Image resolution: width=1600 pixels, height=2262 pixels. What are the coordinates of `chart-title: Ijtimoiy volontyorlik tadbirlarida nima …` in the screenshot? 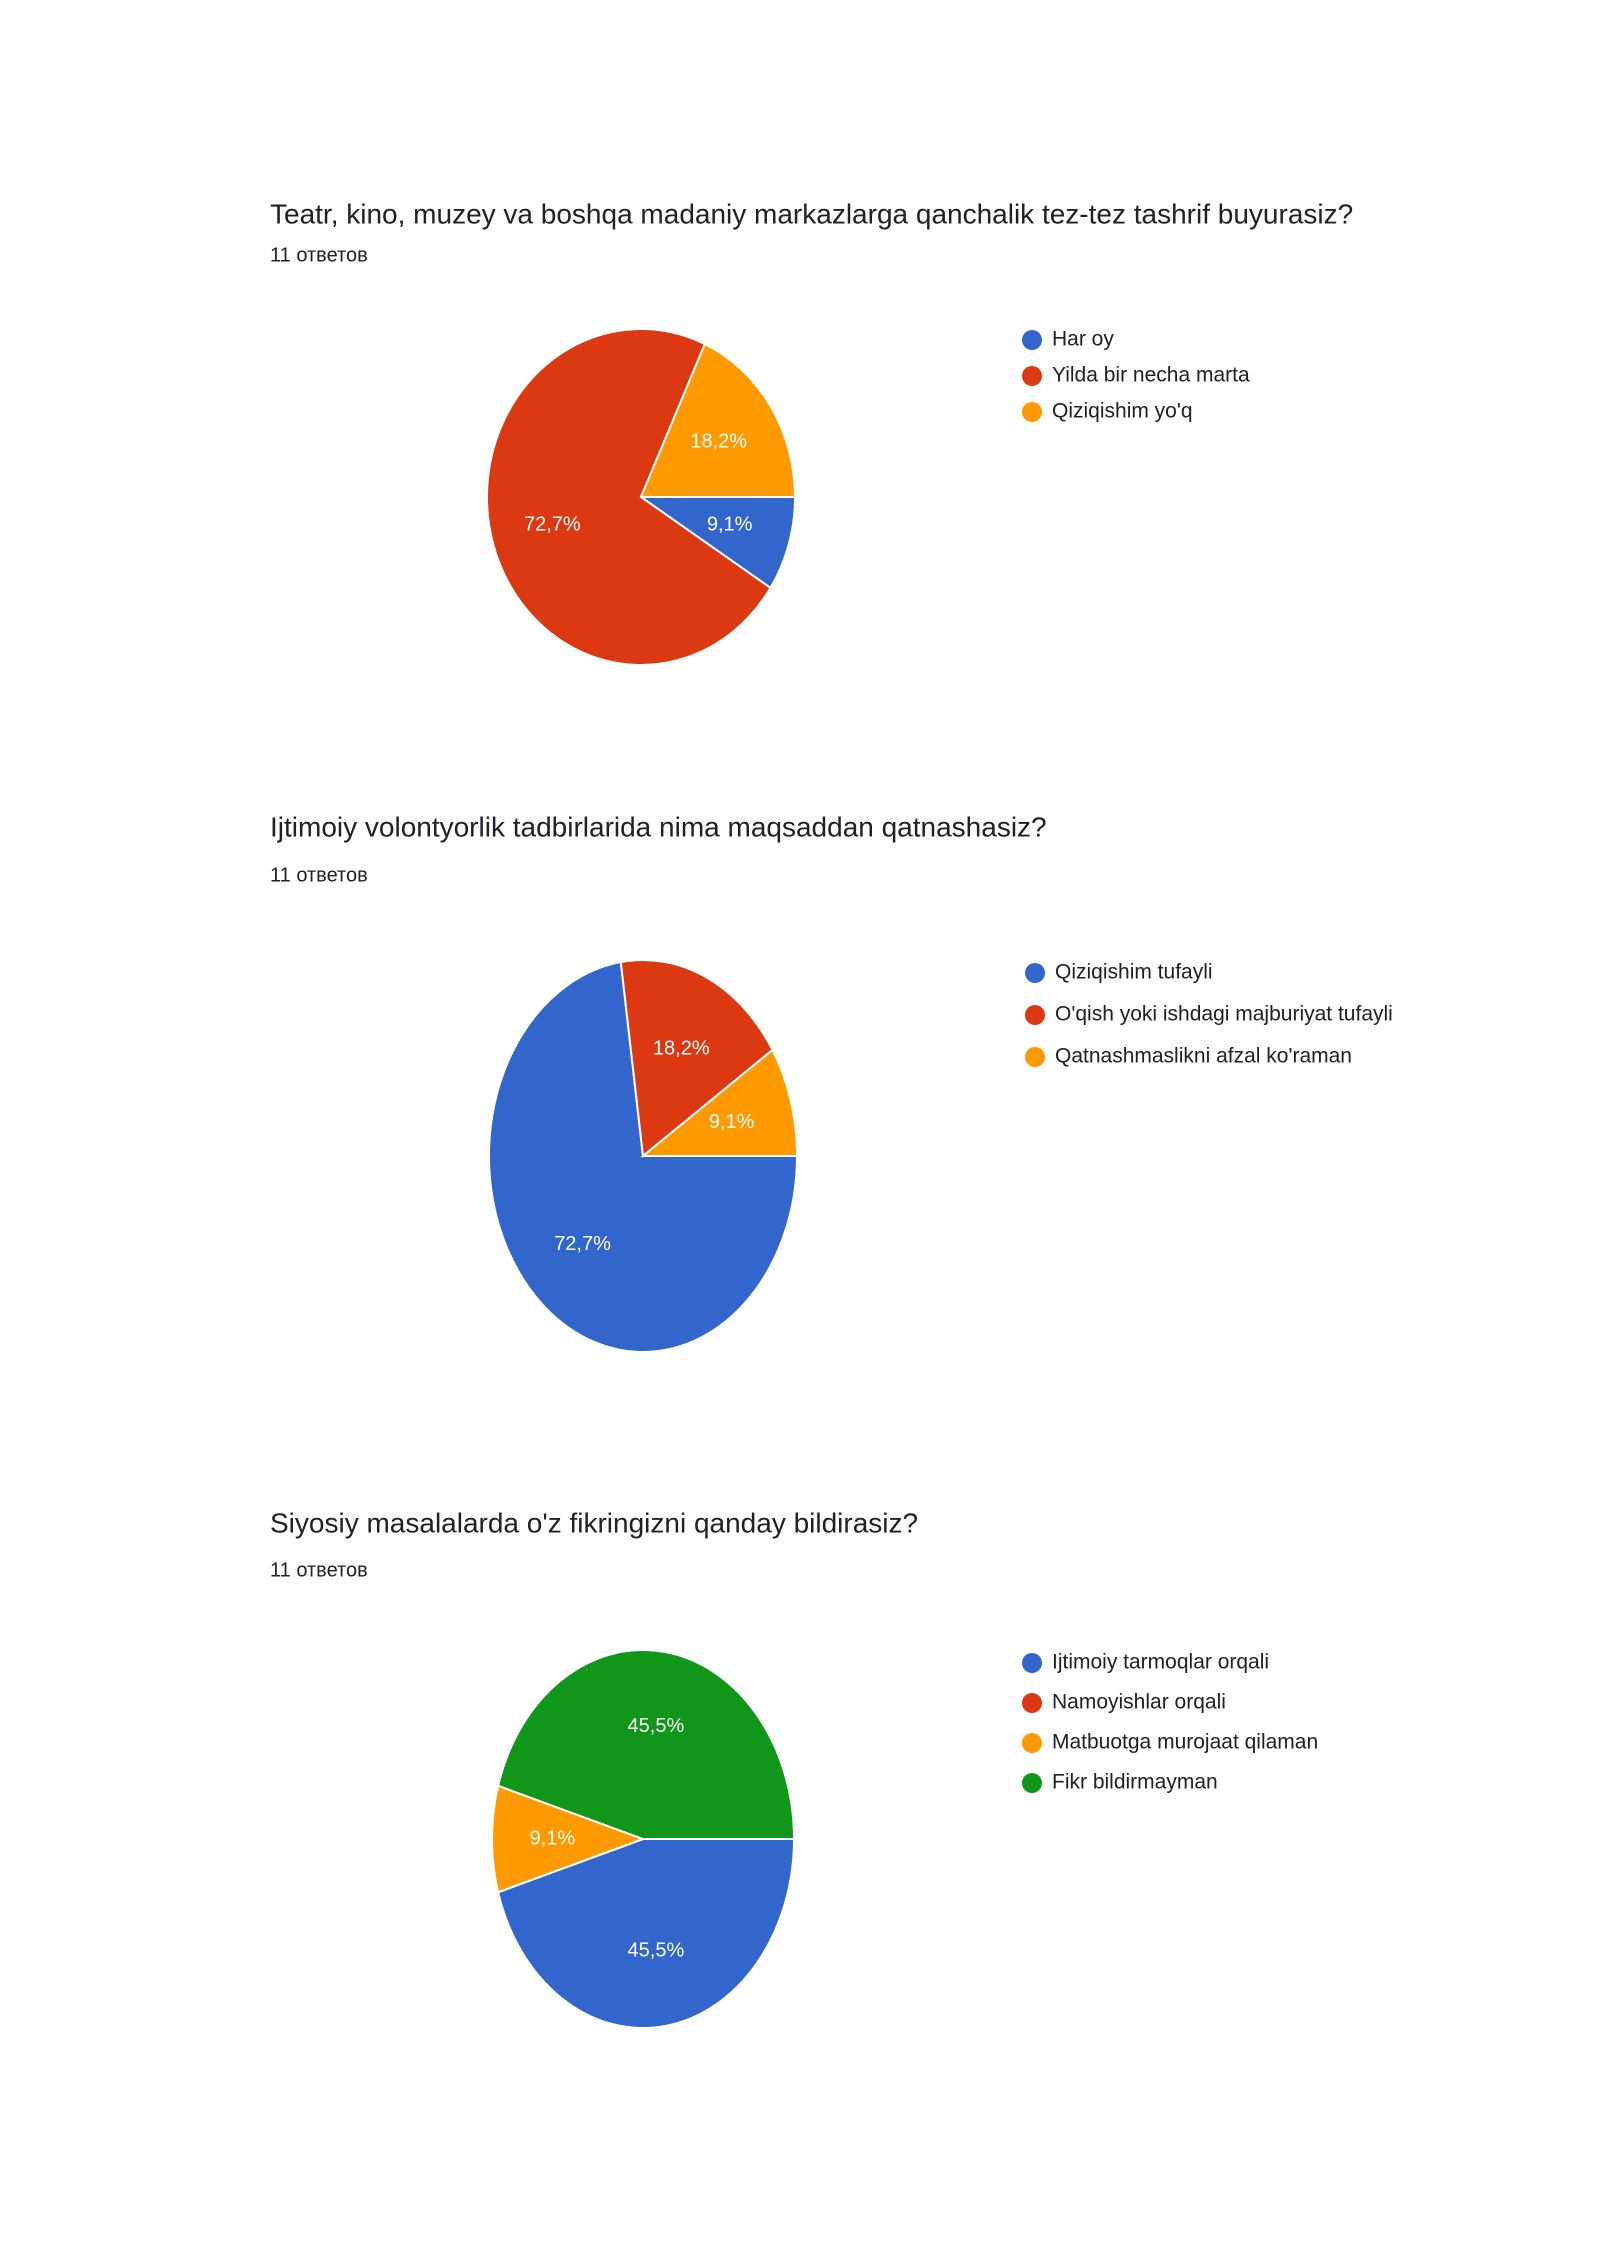 It's located at (658, 826).